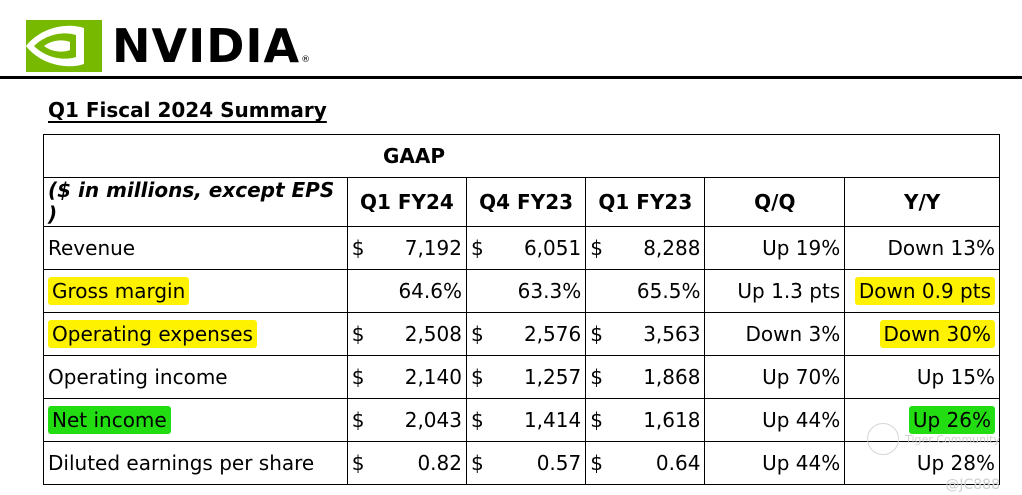  I want to click on row-label: Net income, so click(195, 420).